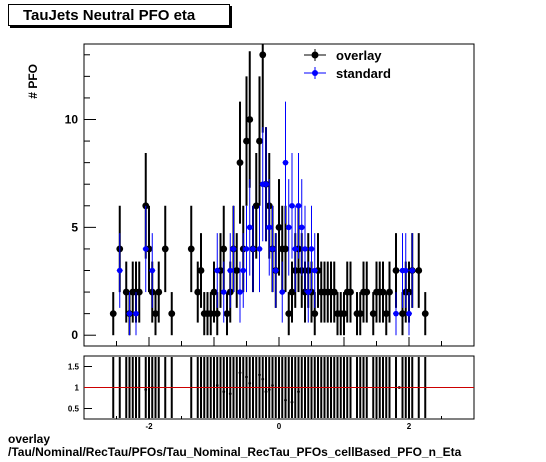 The width and height of the screenshot is (546, 462). Describe the element at coordinates (347, 64) in the screenshot. I see `legend: overlay standard` at that location.